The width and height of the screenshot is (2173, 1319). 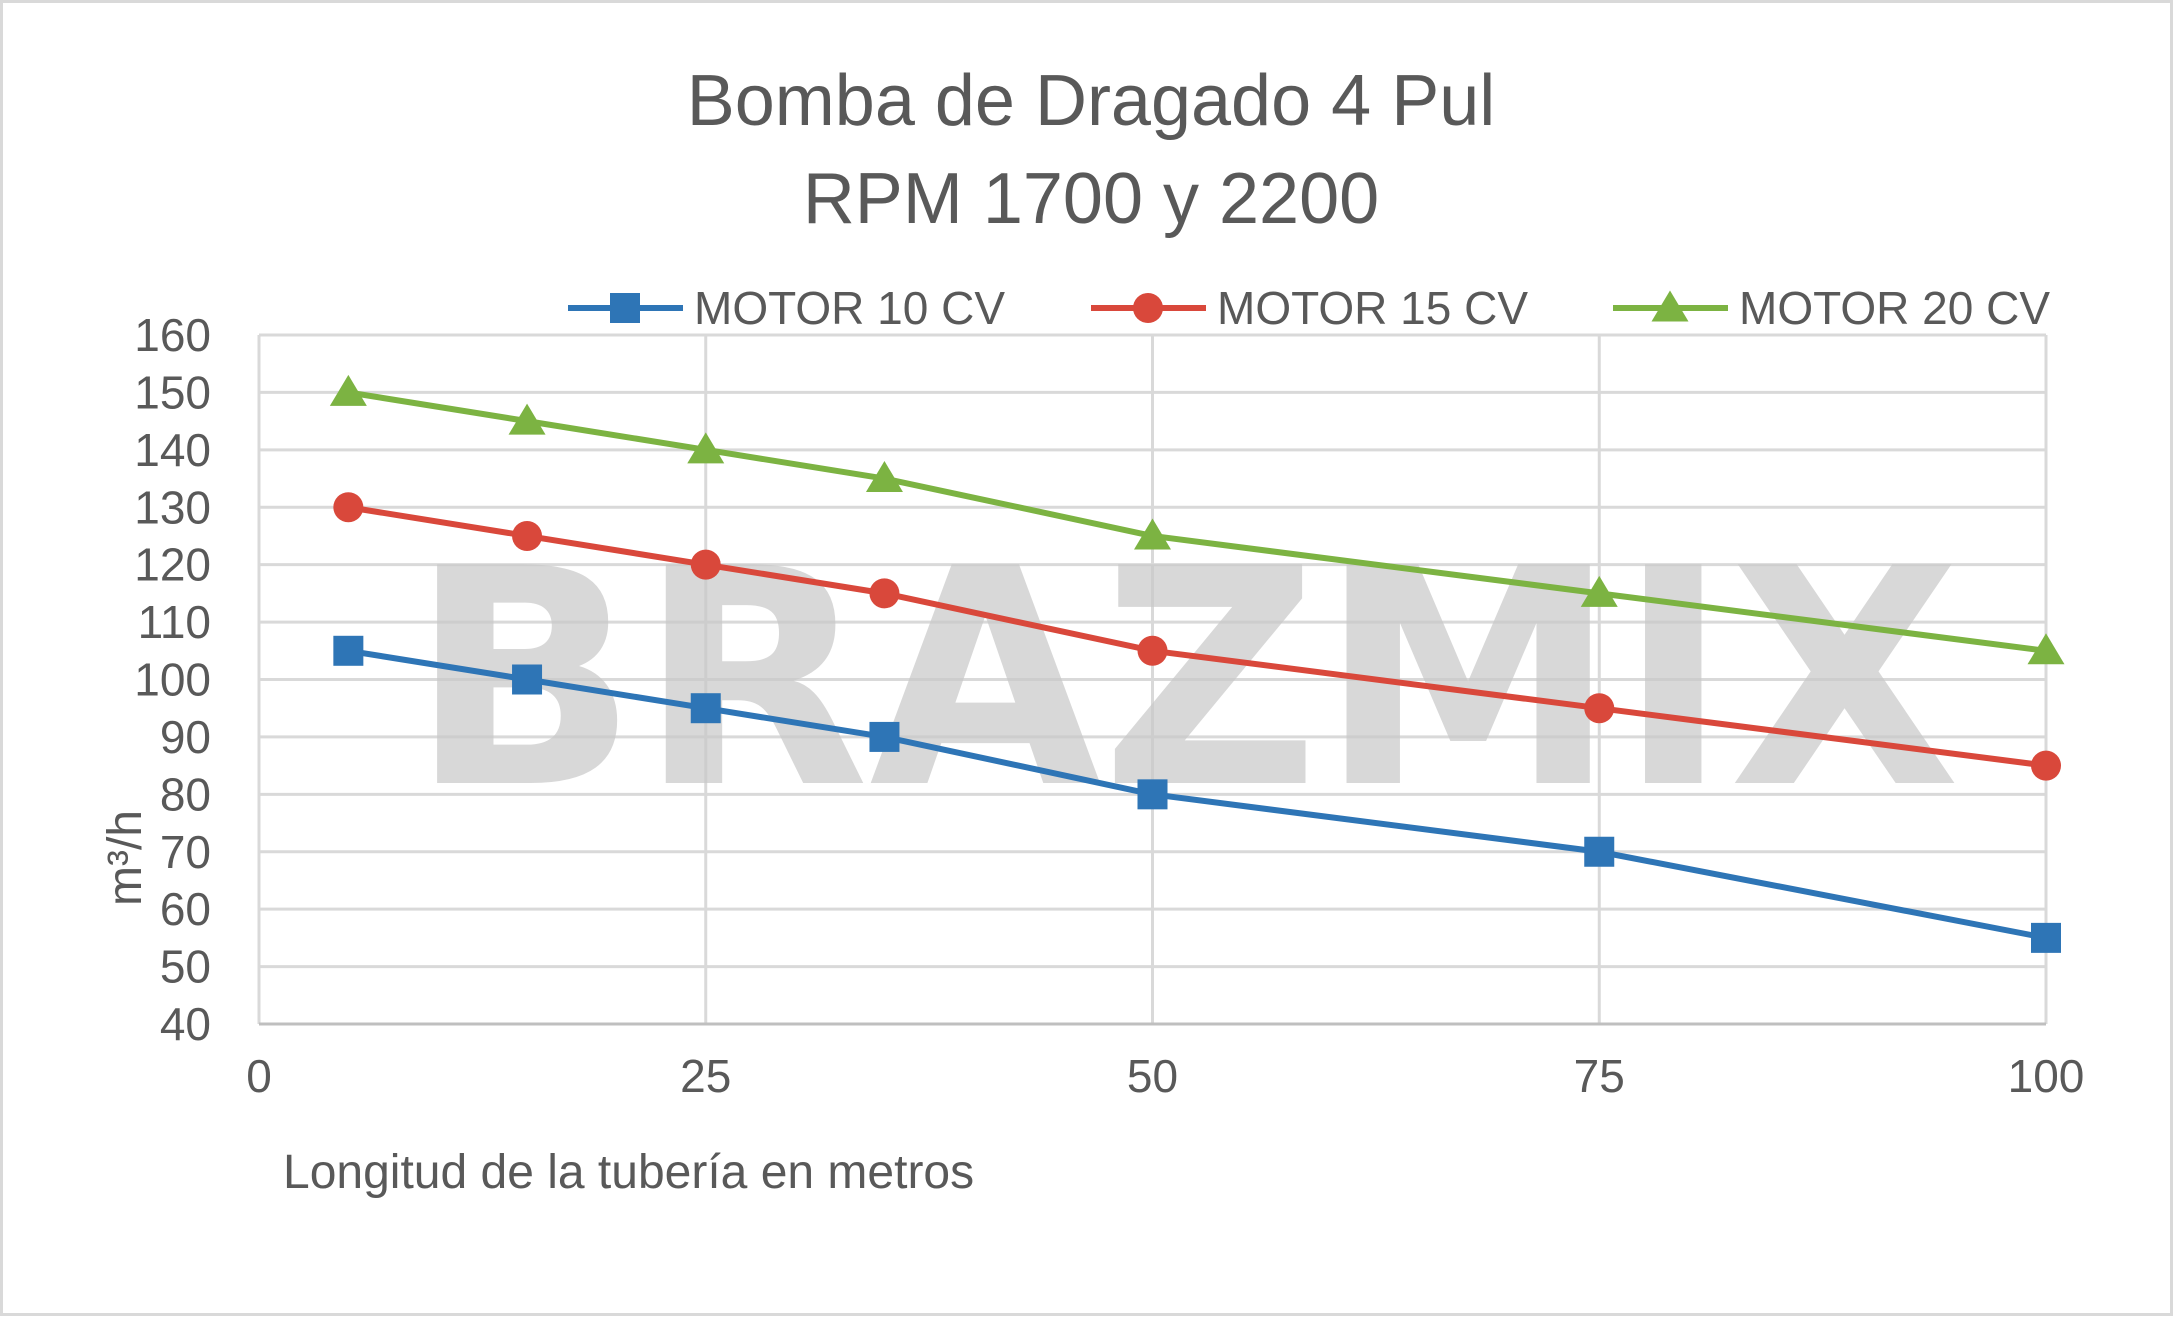 What do you see at coordinates (625, 308) in the screenshot?
I see `legend-marker-motor-10-cv` at bounding box center [625, 308].